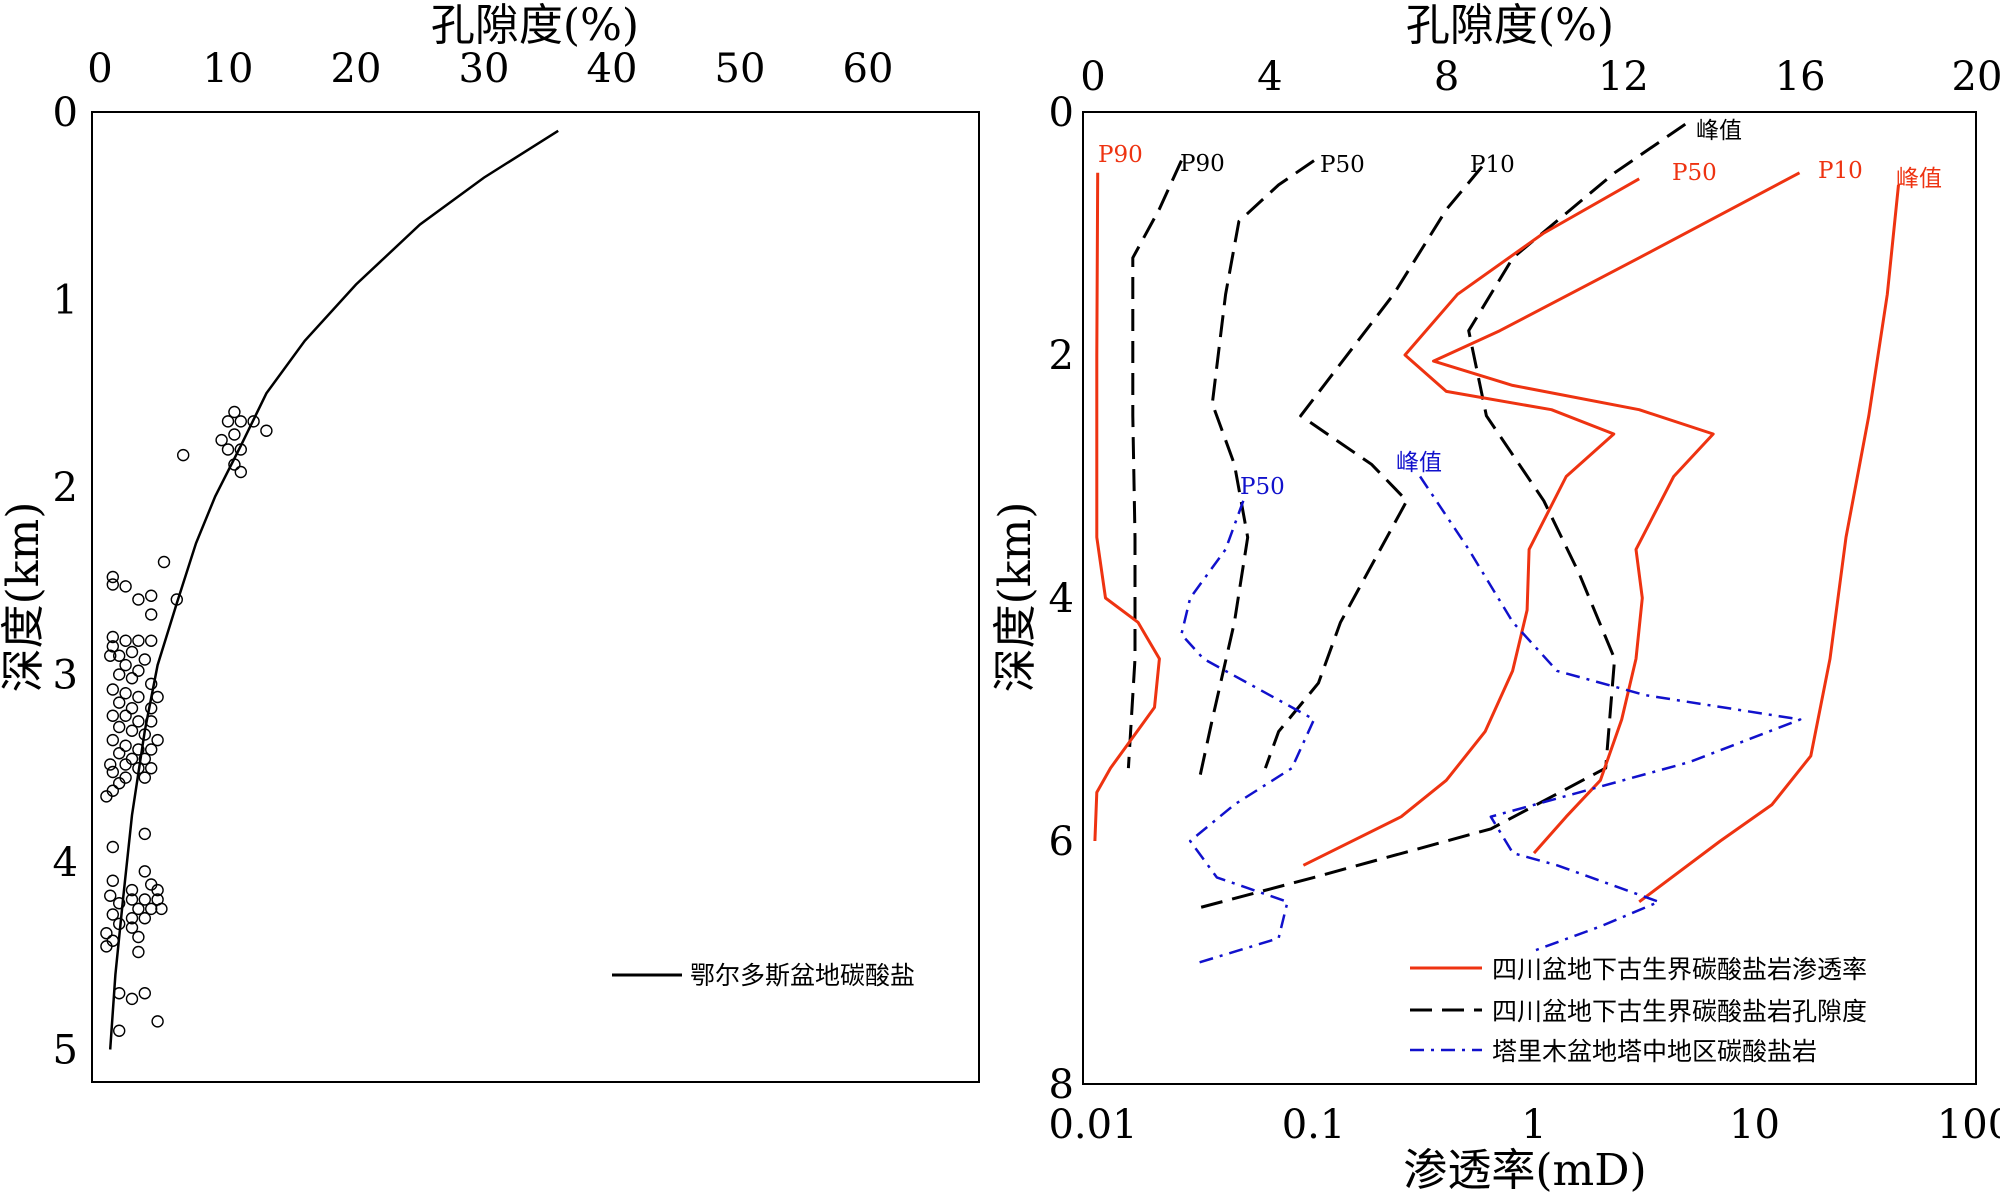 The height and width of the screenshot is (1196, 2000). I want to click on left-x-ticks: 0 10 20 30 40 50 60, so click(490, 69).